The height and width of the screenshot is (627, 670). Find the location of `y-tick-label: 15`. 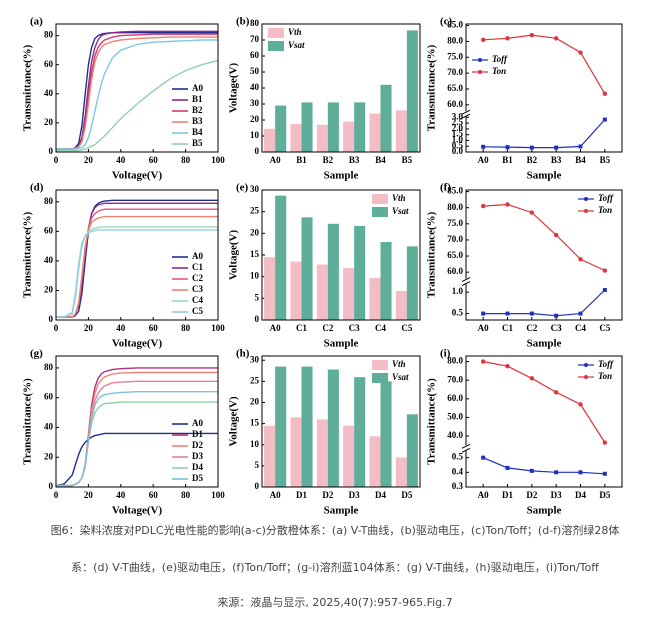

y-tick-label: 15 is located at coordinates (255, 254).